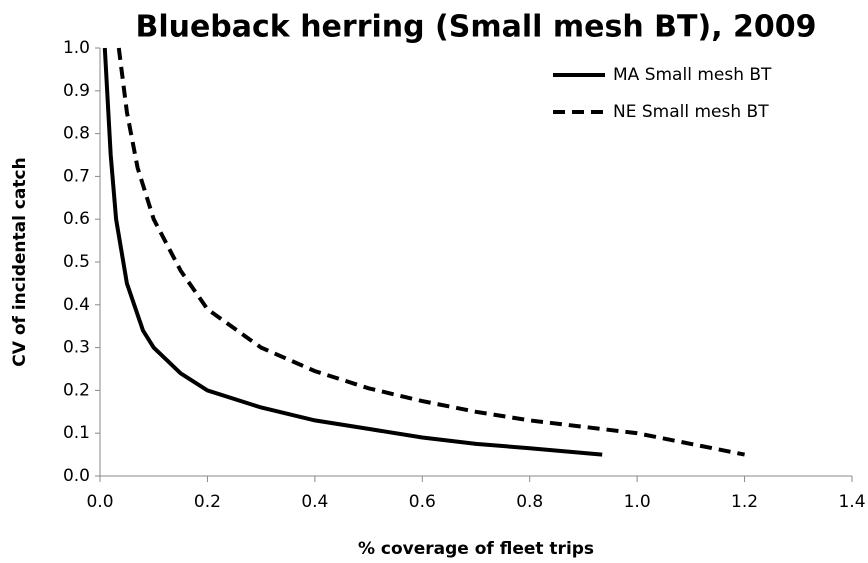 This screenshot has height=563, width=868. What do you see at coordinates (76, 262) in the screenshot?
I see `y-tick-label: 0.5` at bounding box center [76, 262].